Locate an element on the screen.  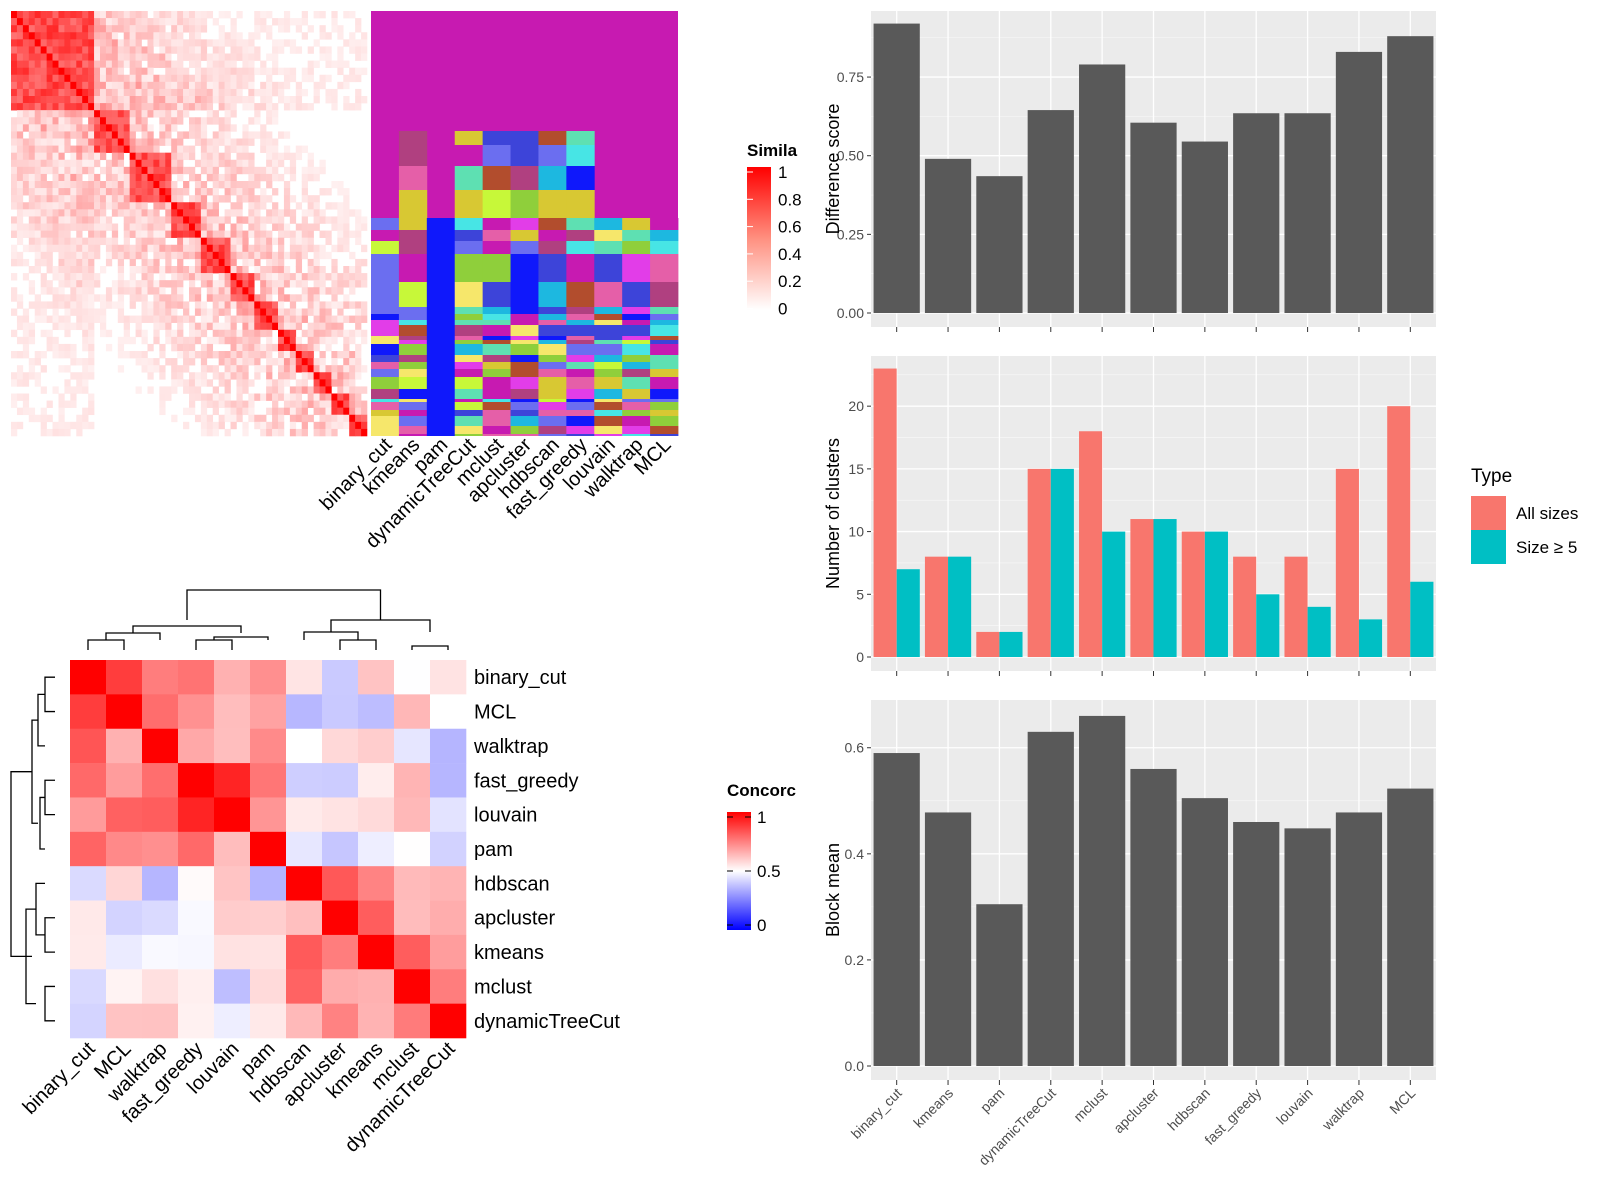
x-category-label: pam is located at coordinates (992, 1100).